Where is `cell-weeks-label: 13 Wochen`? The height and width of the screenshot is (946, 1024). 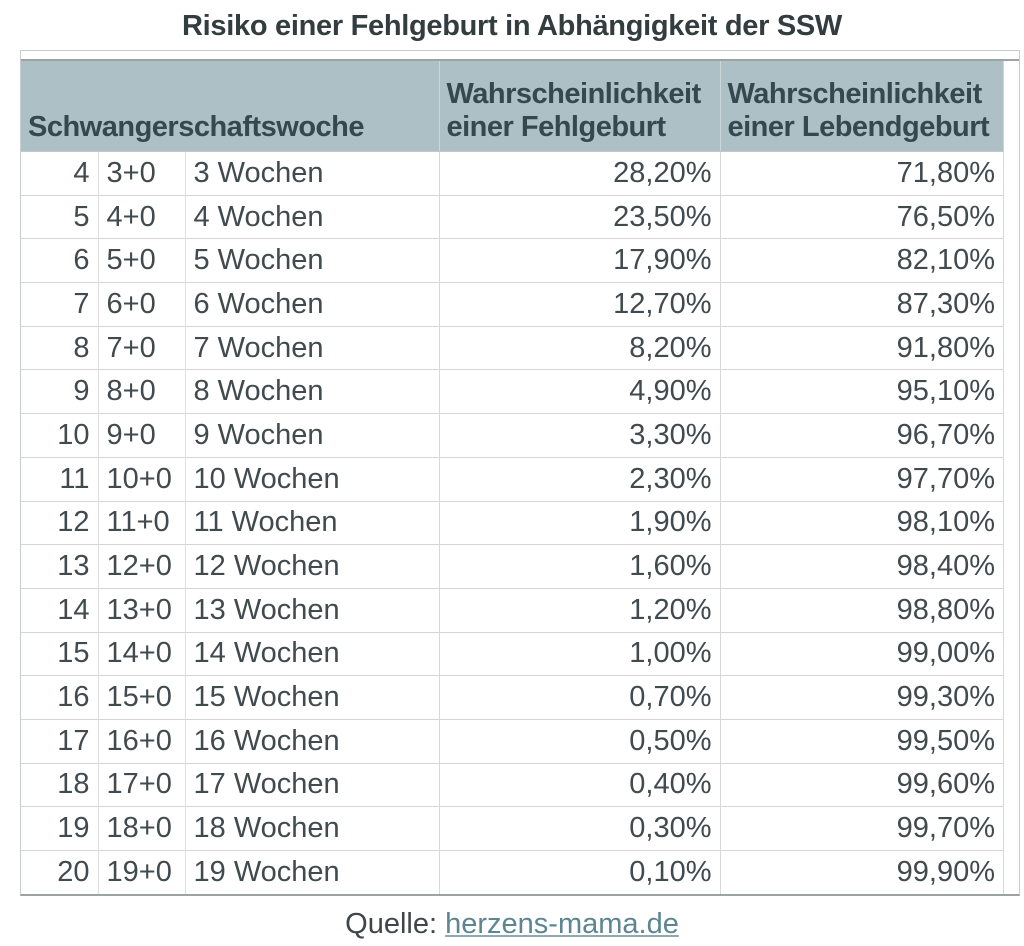 cell-weeks-label: 13 Wochen is located at coordinates (311, 610).